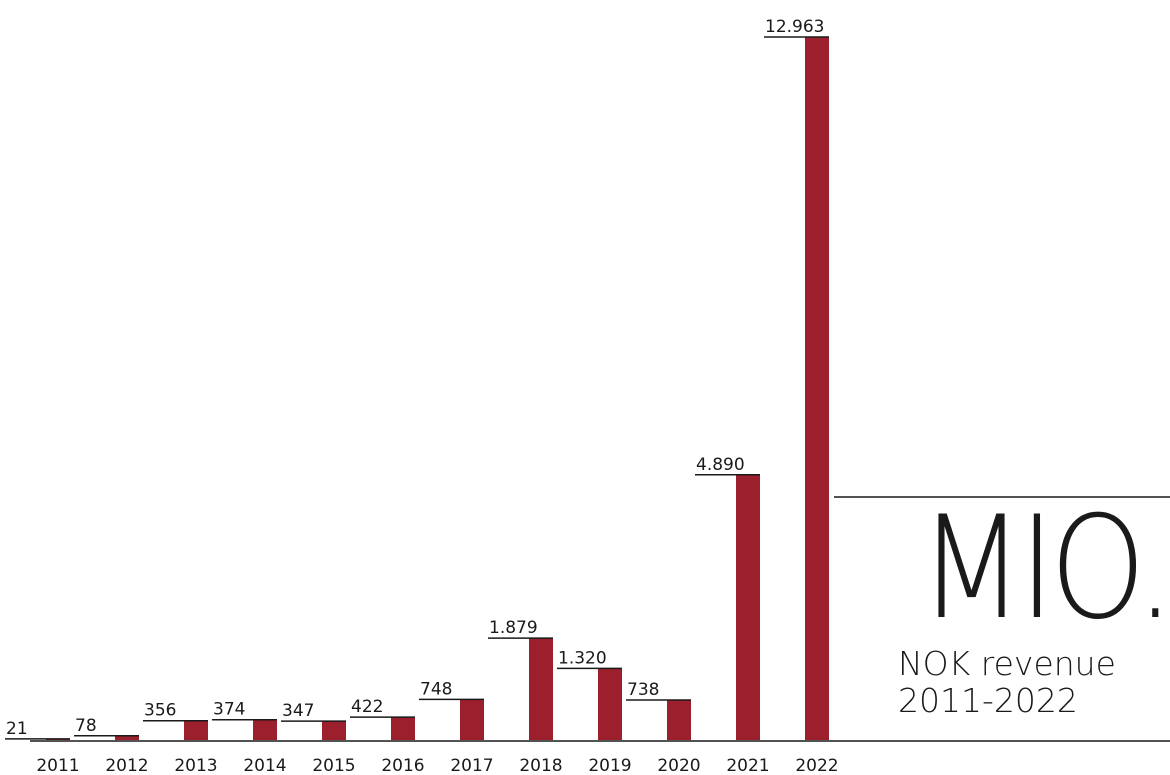  Describe the element at coordinates (988, 700) in the screenshot. I see `subtitle-line-2: 2011-2022` at that location.